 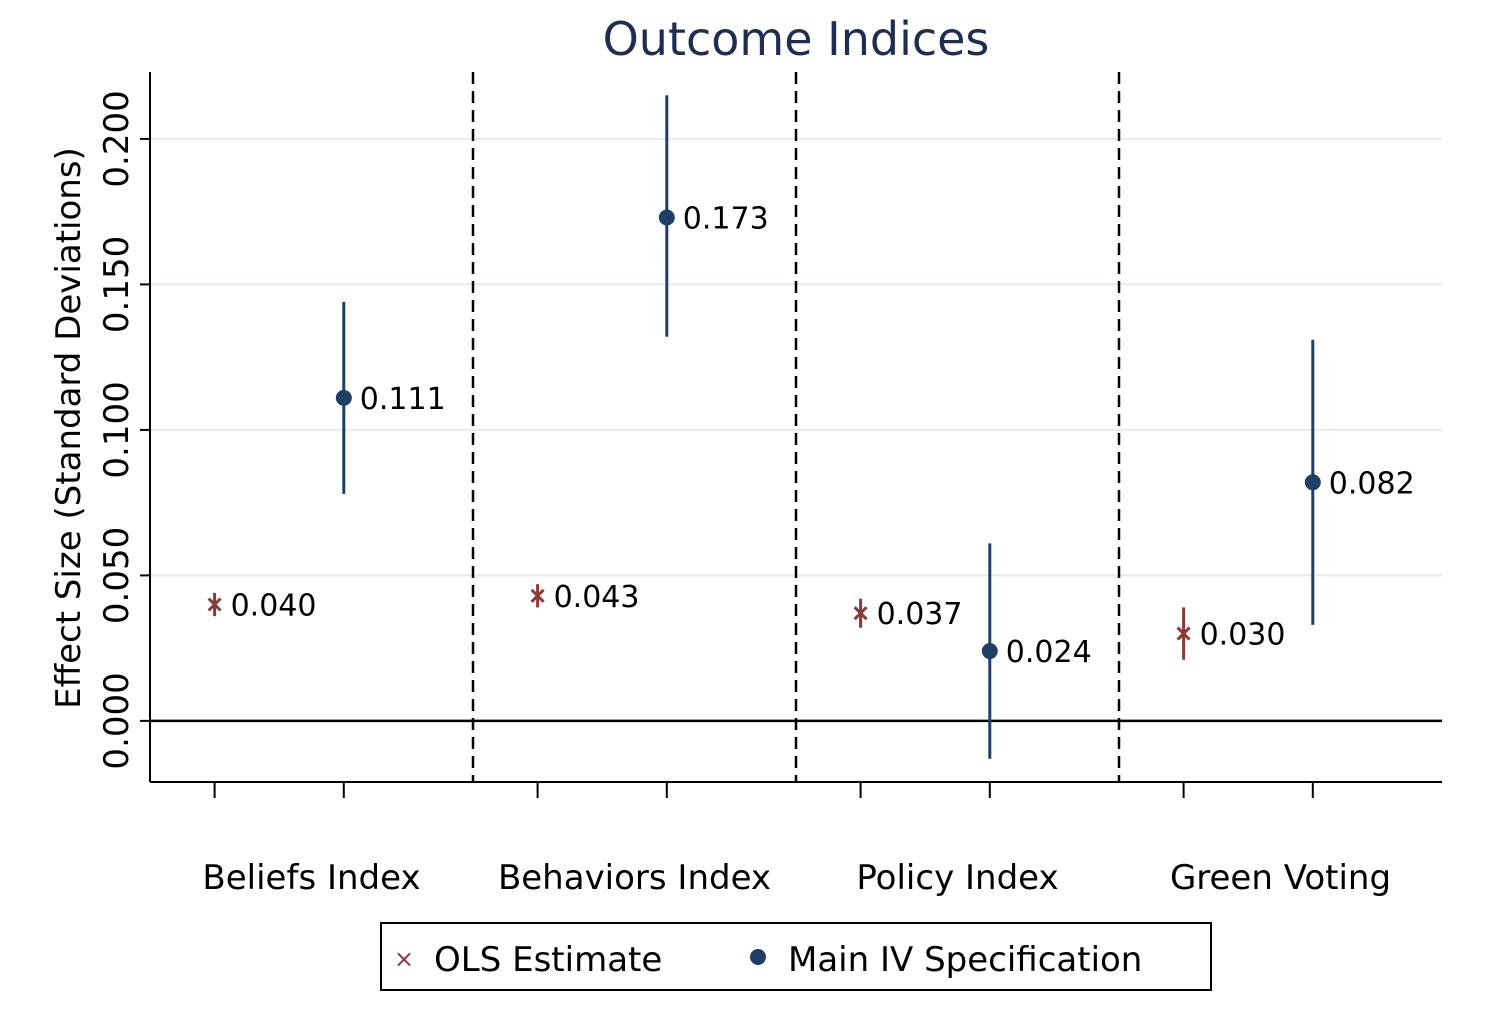 What do you see at coordinates (965, 960) in the screenshot?
I see `legend-iv-label: Main IV Specification` at bounding box center [965, 960].